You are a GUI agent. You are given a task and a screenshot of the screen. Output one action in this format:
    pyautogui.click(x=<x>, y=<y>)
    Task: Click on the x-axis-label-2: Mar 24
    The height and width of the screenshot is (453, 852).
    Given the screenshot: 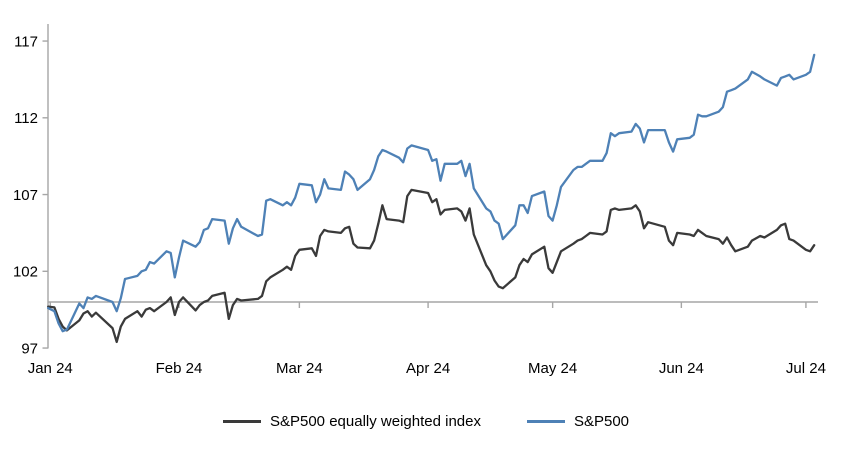 What is the action you would take?
    pyautogui.click(x=299, y=368)
    